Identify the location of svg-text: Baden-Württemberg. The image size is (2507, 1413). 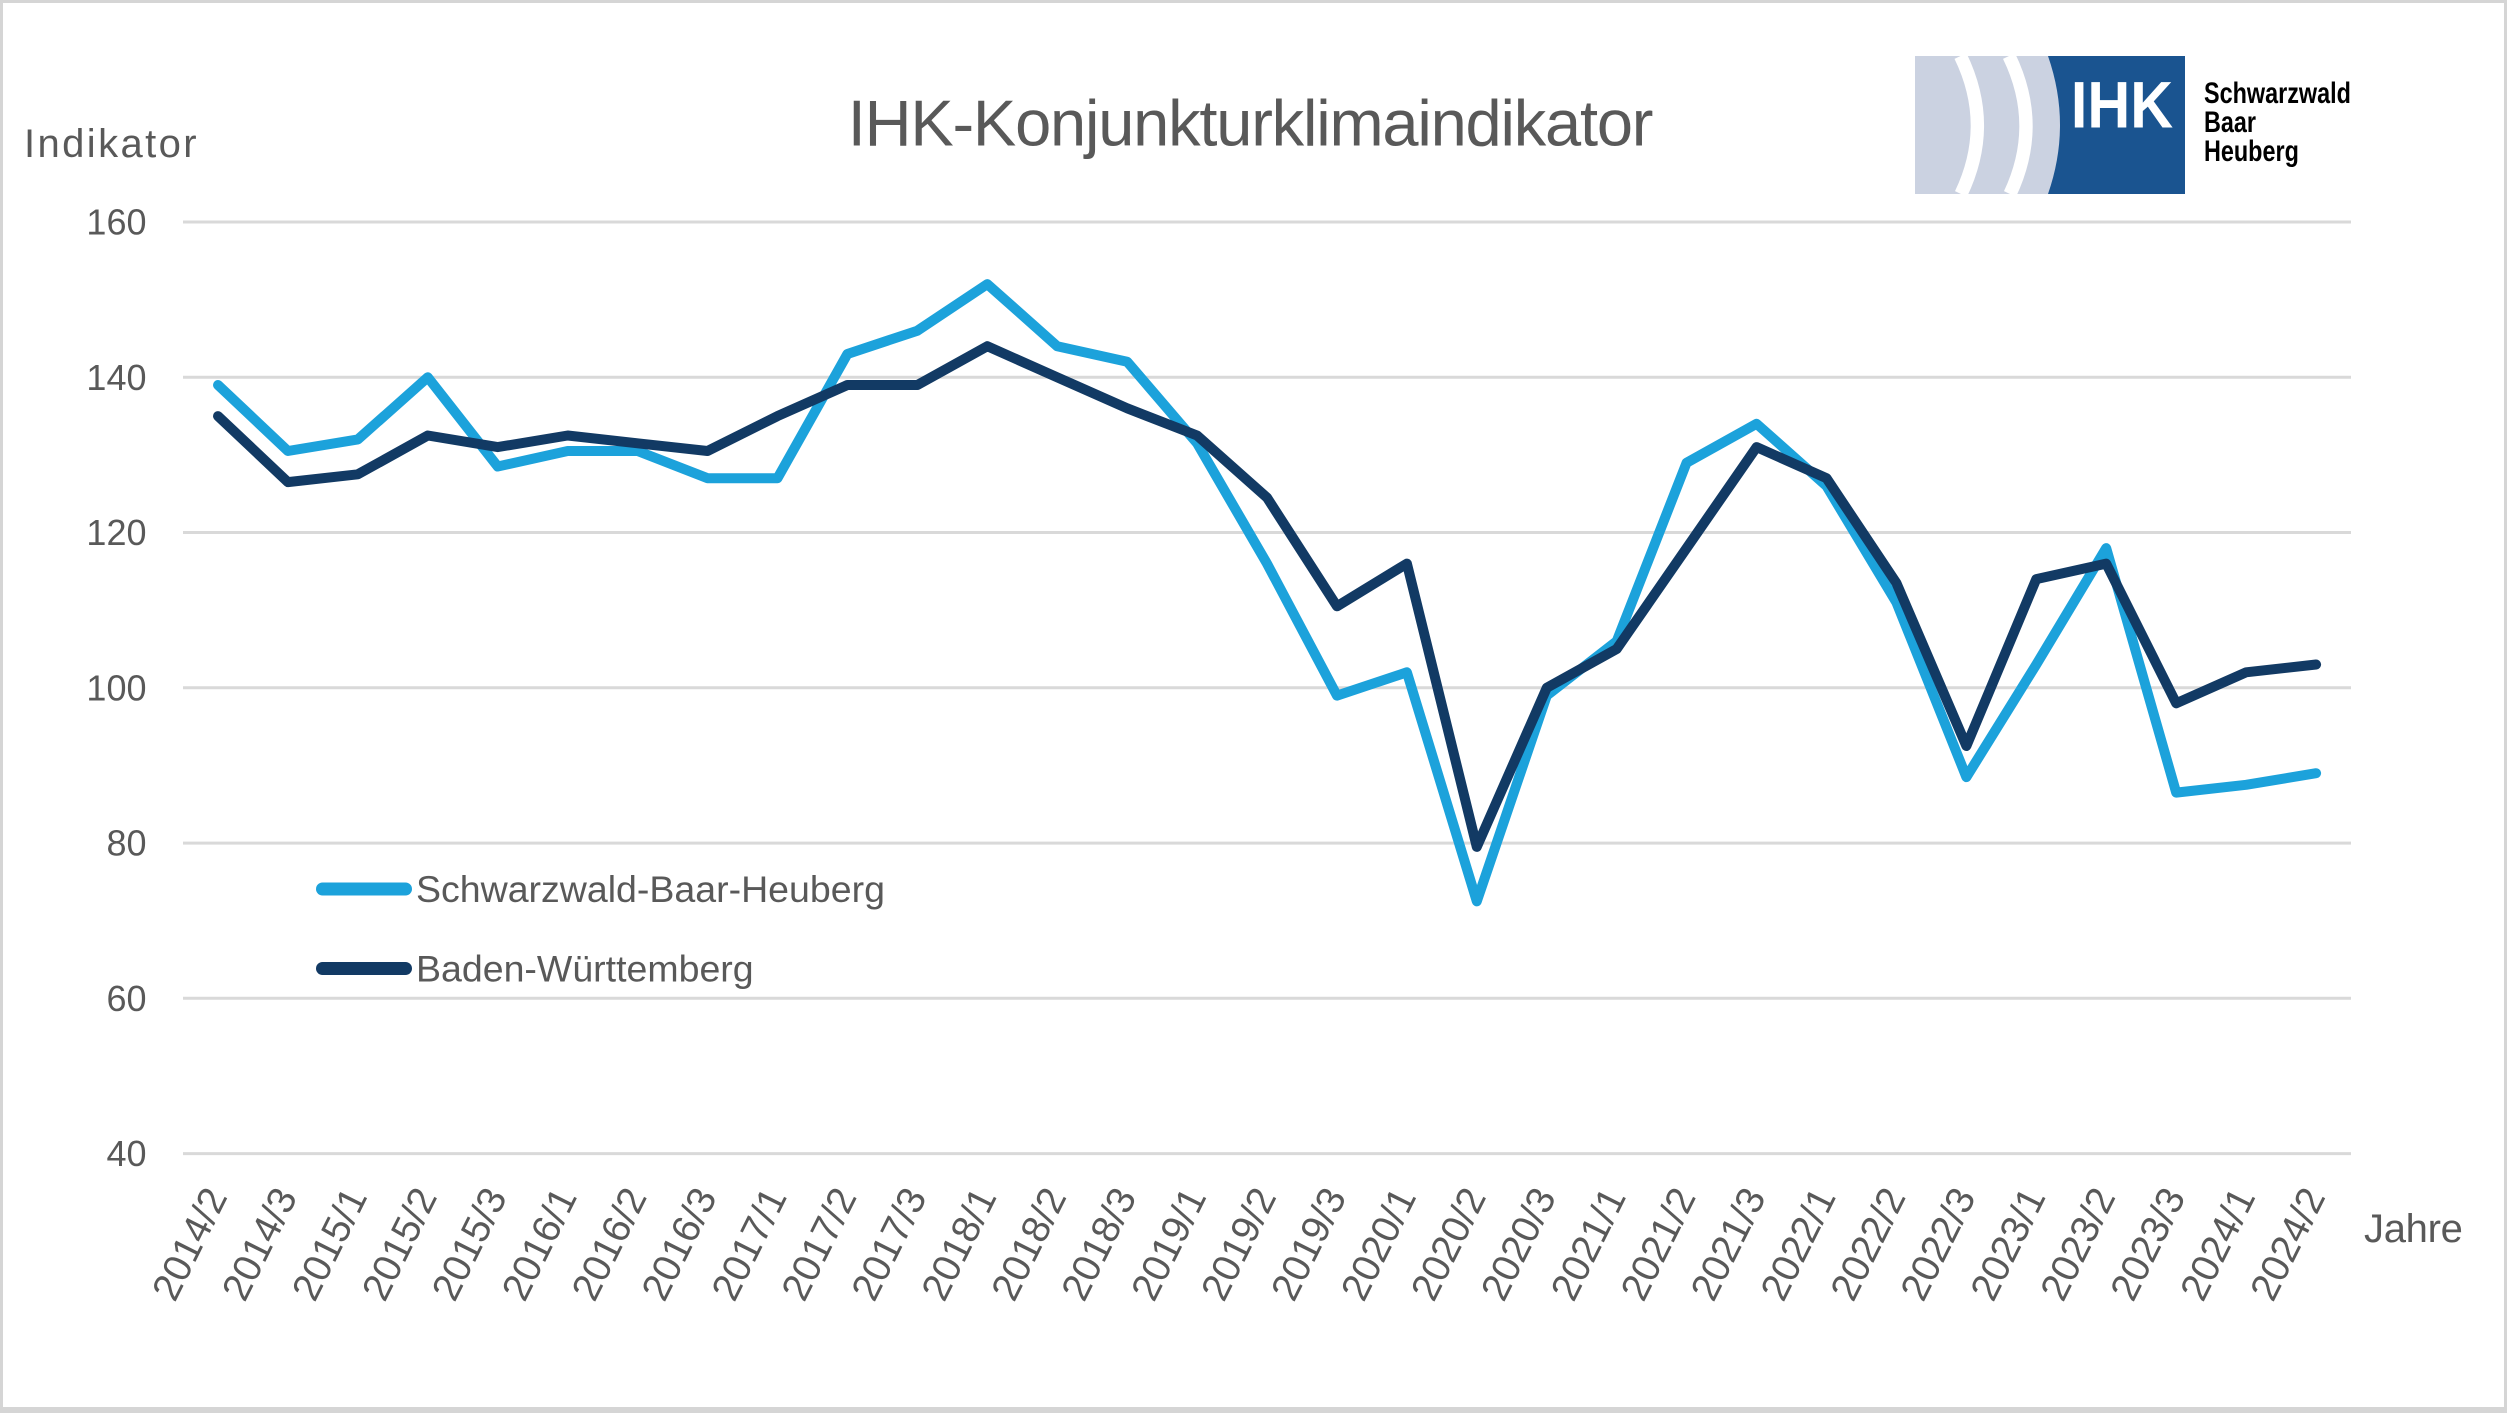
(585, 969).